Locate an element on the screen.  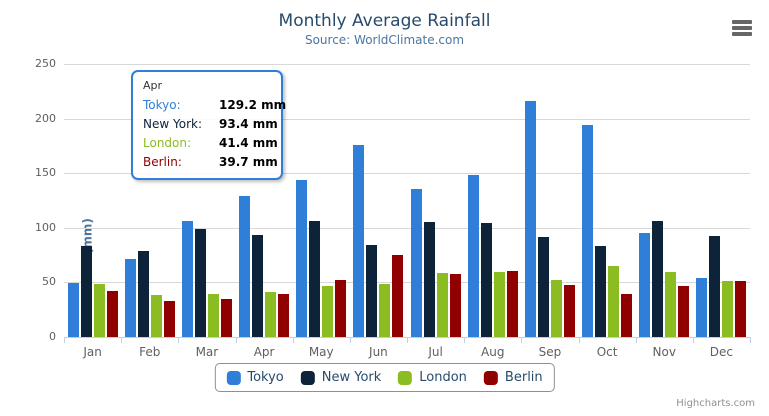
tooltip-series-name: London: is located at coordinates (167, 143).